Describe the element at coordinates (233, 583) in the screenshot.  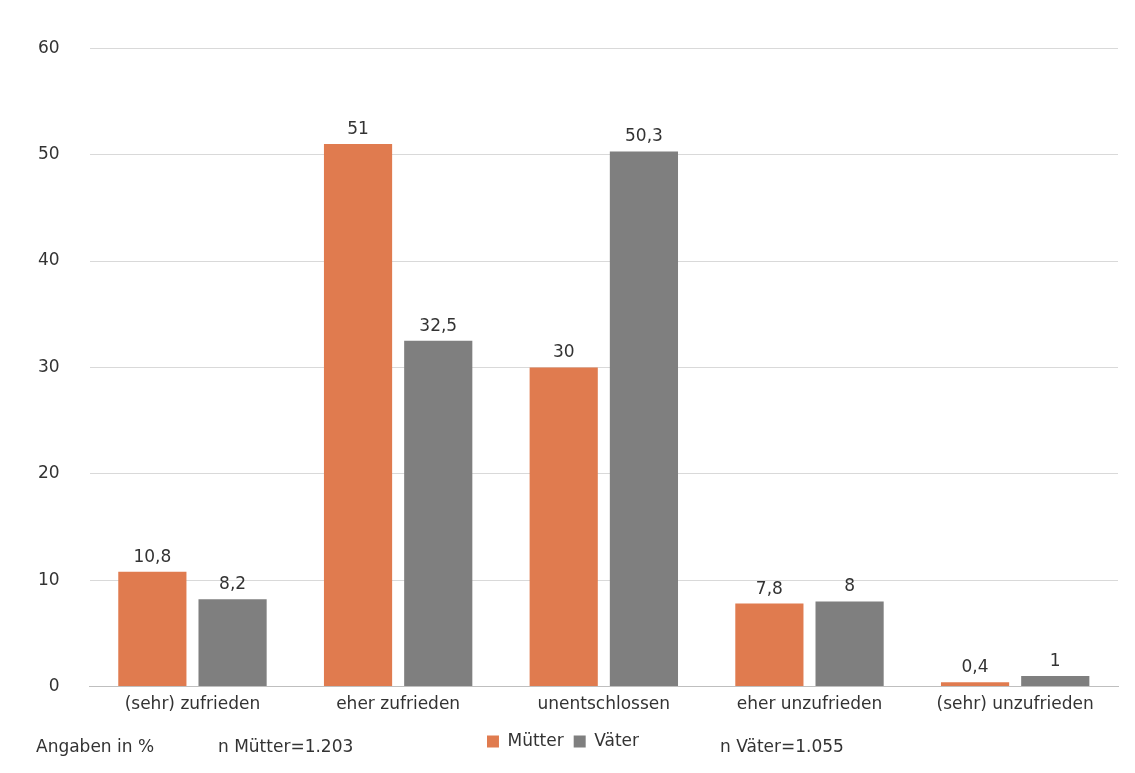
I see `data-label: 8,2` at that location.